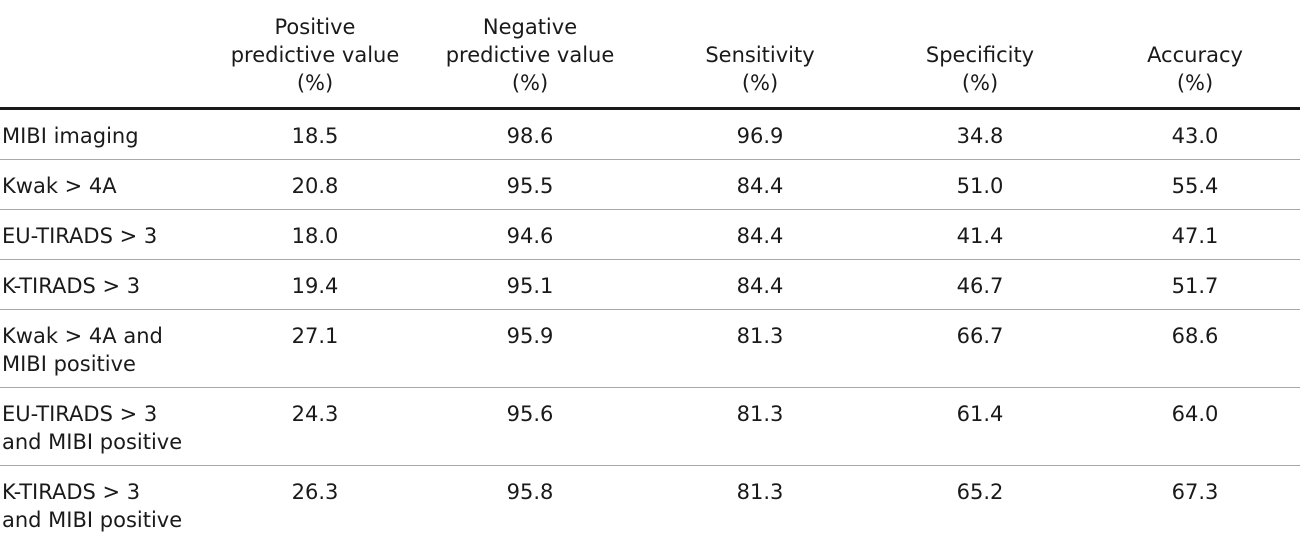 The image size is (1300, 555). Describe the element at coordinates (980, 348) in the screenshot. I see `specificity-cell: 66.7` at that location.